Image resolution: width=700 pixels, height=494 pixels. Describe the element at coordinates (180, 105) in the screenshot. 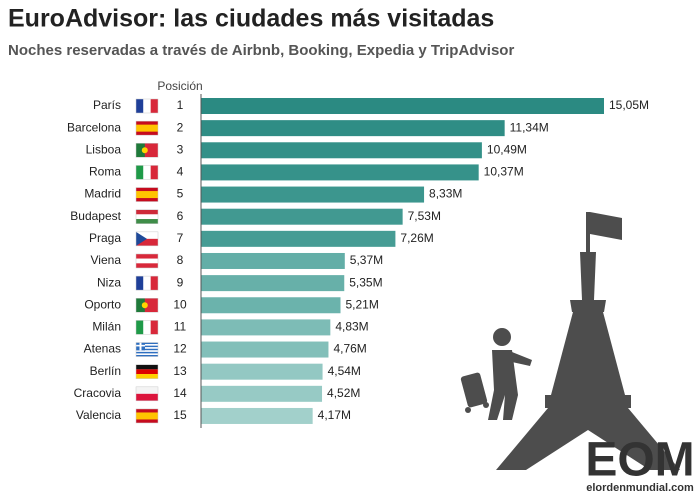

I see `position-label: 1` at that location.